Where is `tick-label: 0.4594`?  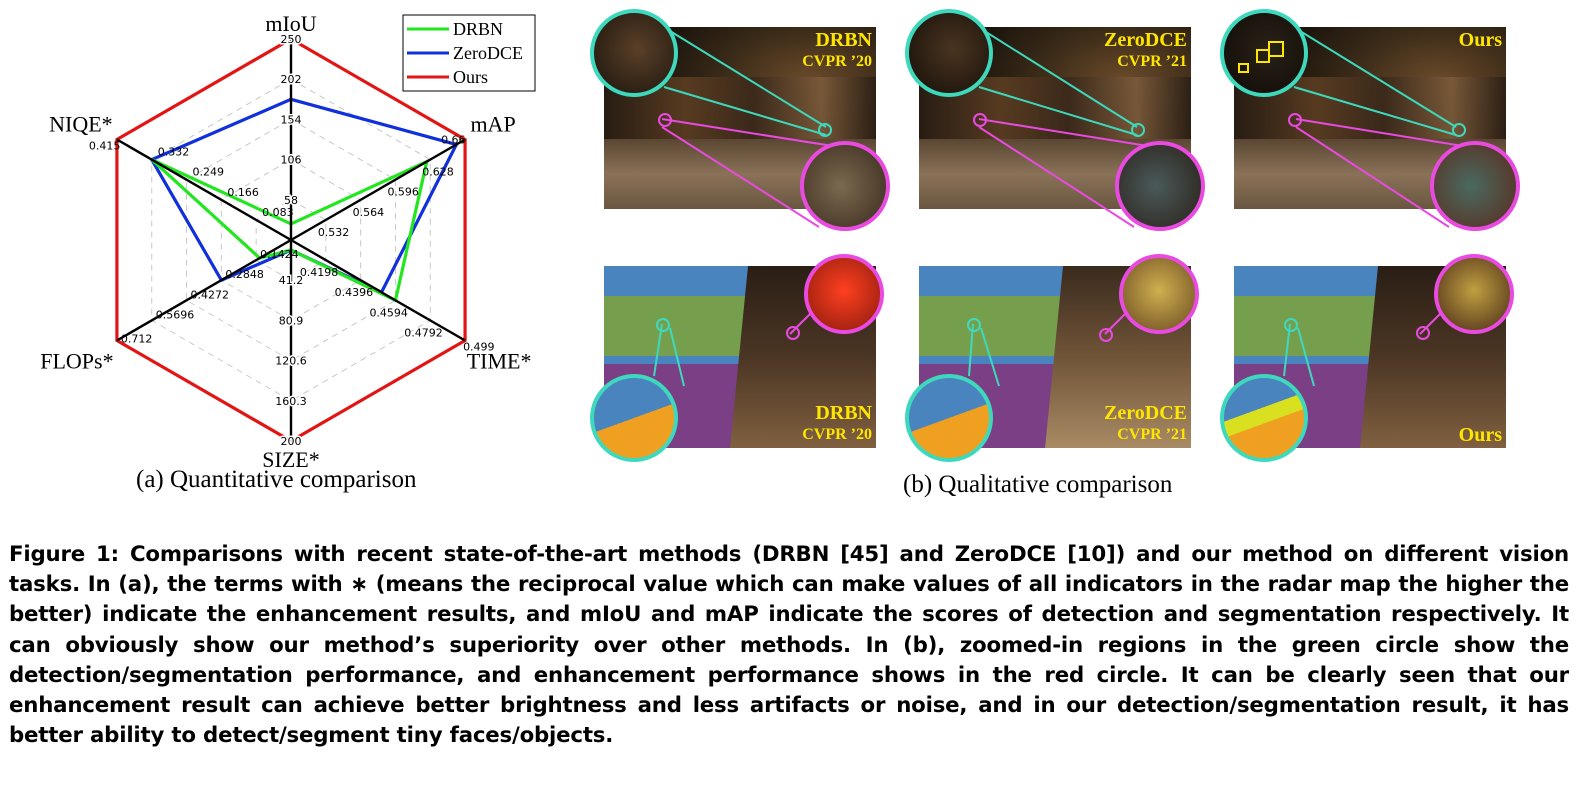
tick-label: 0.4594 is located at coordinates (388, 312).